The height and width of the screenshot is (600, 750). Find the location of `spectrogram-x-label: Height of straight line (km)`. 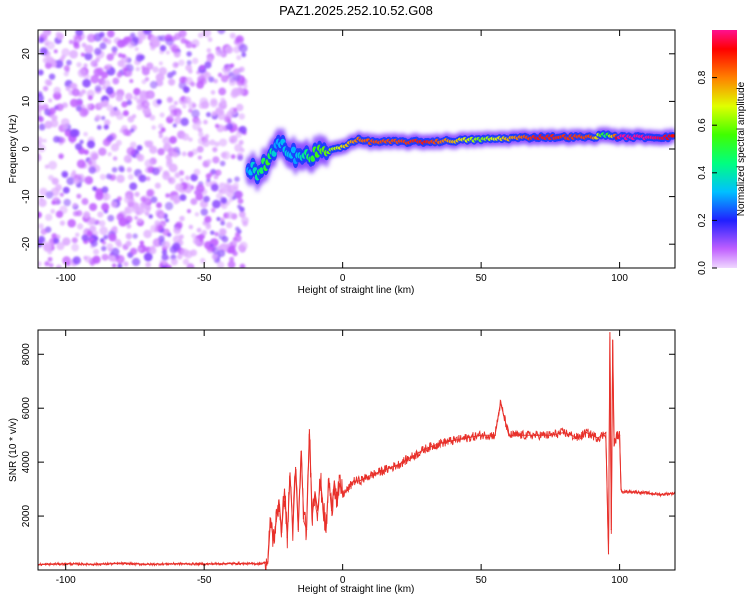

spectrogram-x-label: Height of straight line (km) is located at coordinates (356, 290).